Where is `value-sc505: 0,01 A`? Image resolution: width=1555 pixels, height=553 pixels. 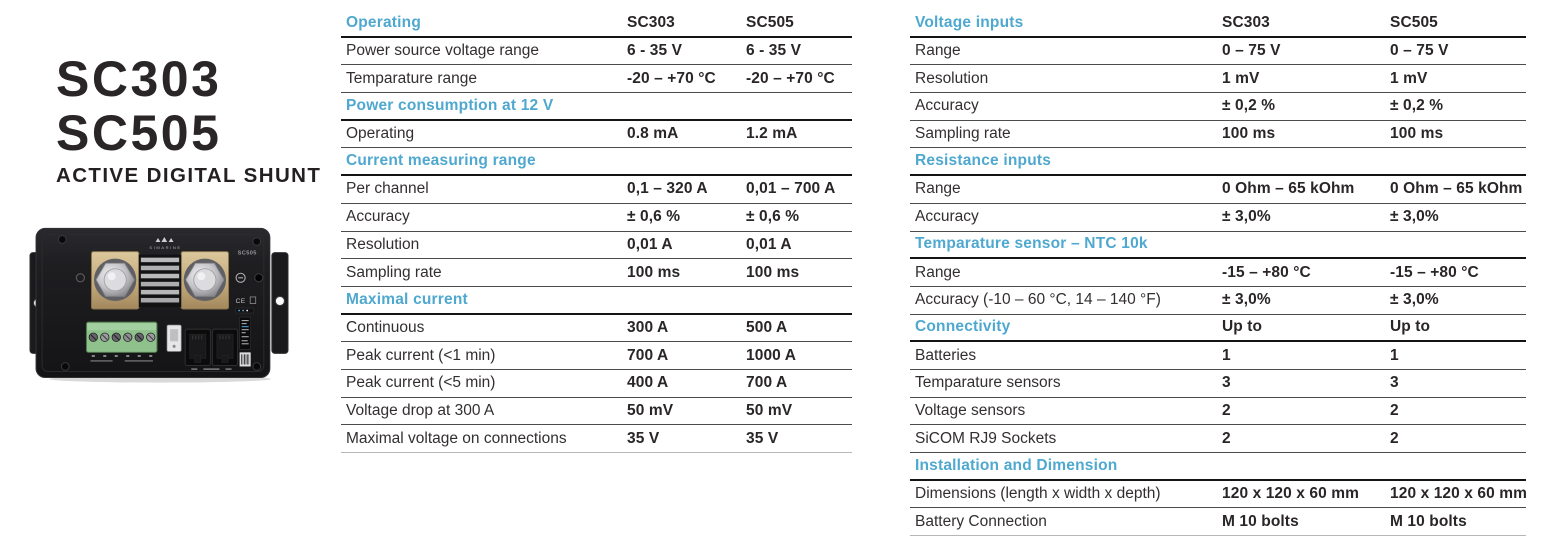 value-sc505: 0,01 A is located at coordinates (769, 244).